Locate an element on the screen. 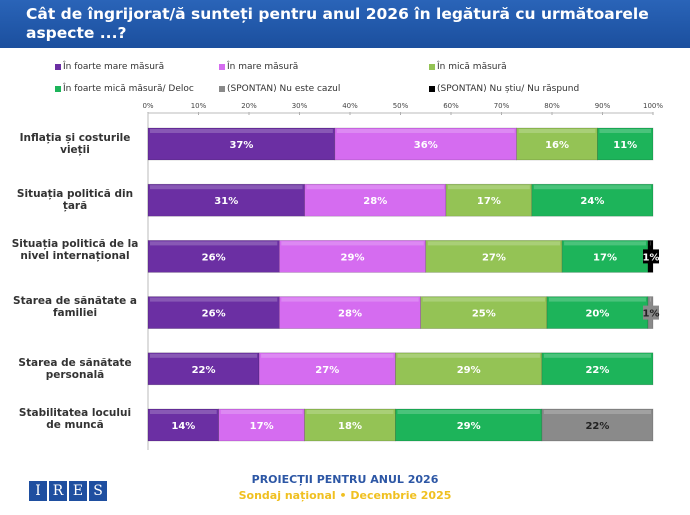 This screenshot has height=515, width=690. footer-title: PROIECȚII PENTRU ANUL 2026 is located at coordinates (345, 479).